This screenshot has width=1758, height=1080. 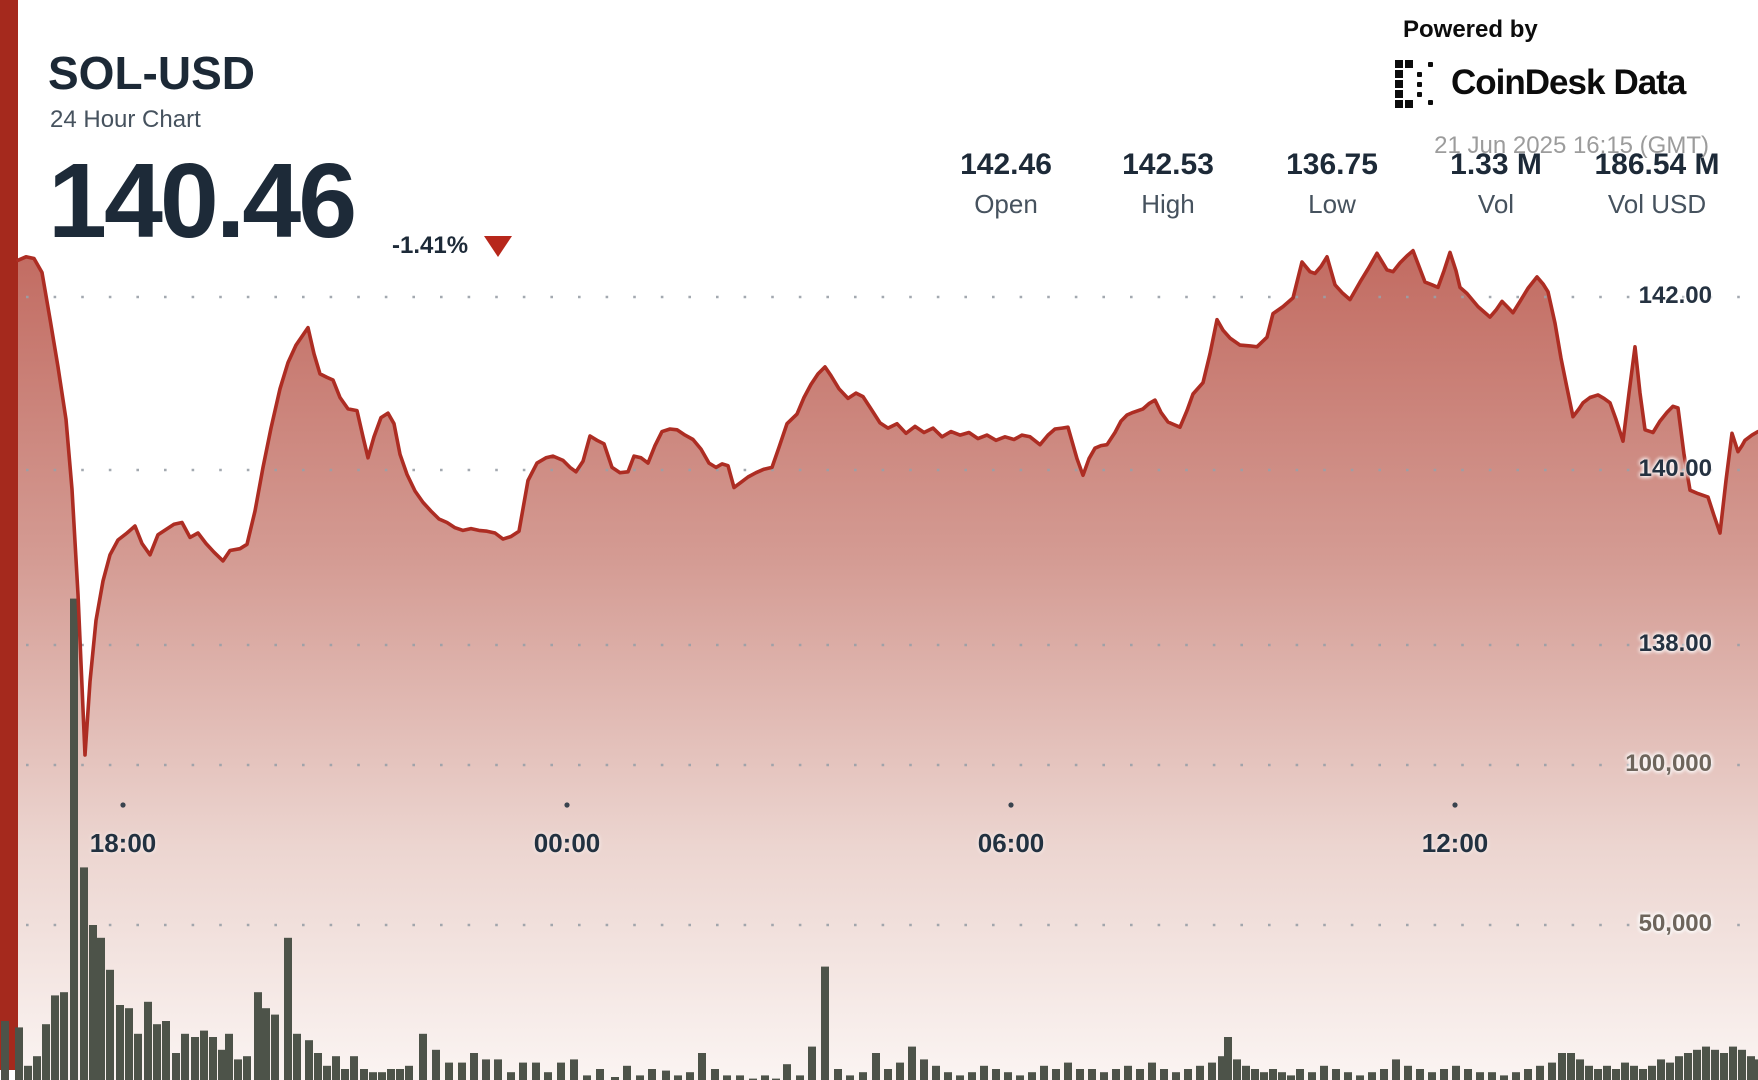 What do you see at coordinates (1496, 164) in the screenshot?
I see `stat-value: 1.33 M` at bounding box center [1496, 164].